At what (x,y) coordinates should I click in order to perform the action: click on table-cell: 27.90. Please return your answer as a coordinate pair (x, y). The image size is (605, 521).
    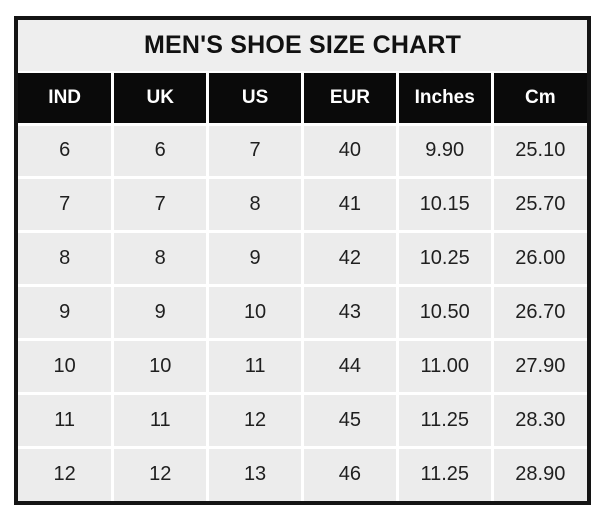
    Looking at the image, I should click on (538, 366).